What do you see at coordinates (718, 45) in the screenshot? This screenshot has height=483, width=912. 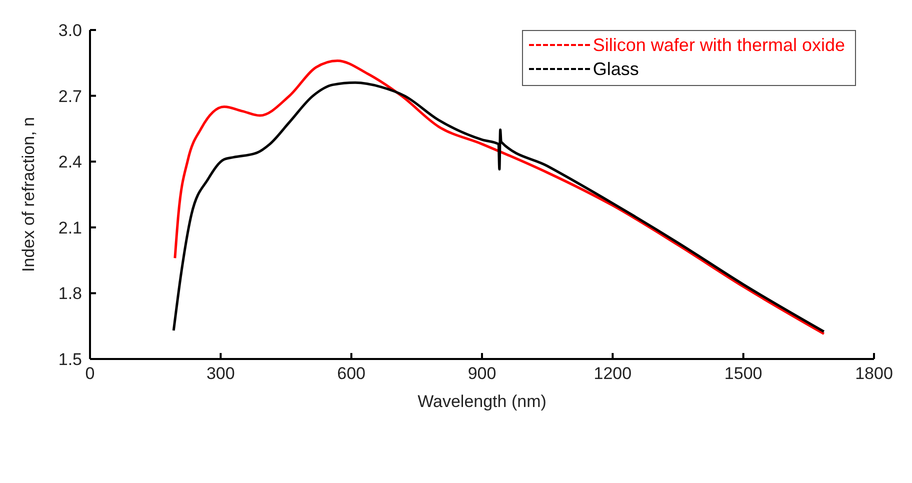 I see `legend-label: Silicon wafer with thermal oxide` at bounding box center [718, 45].